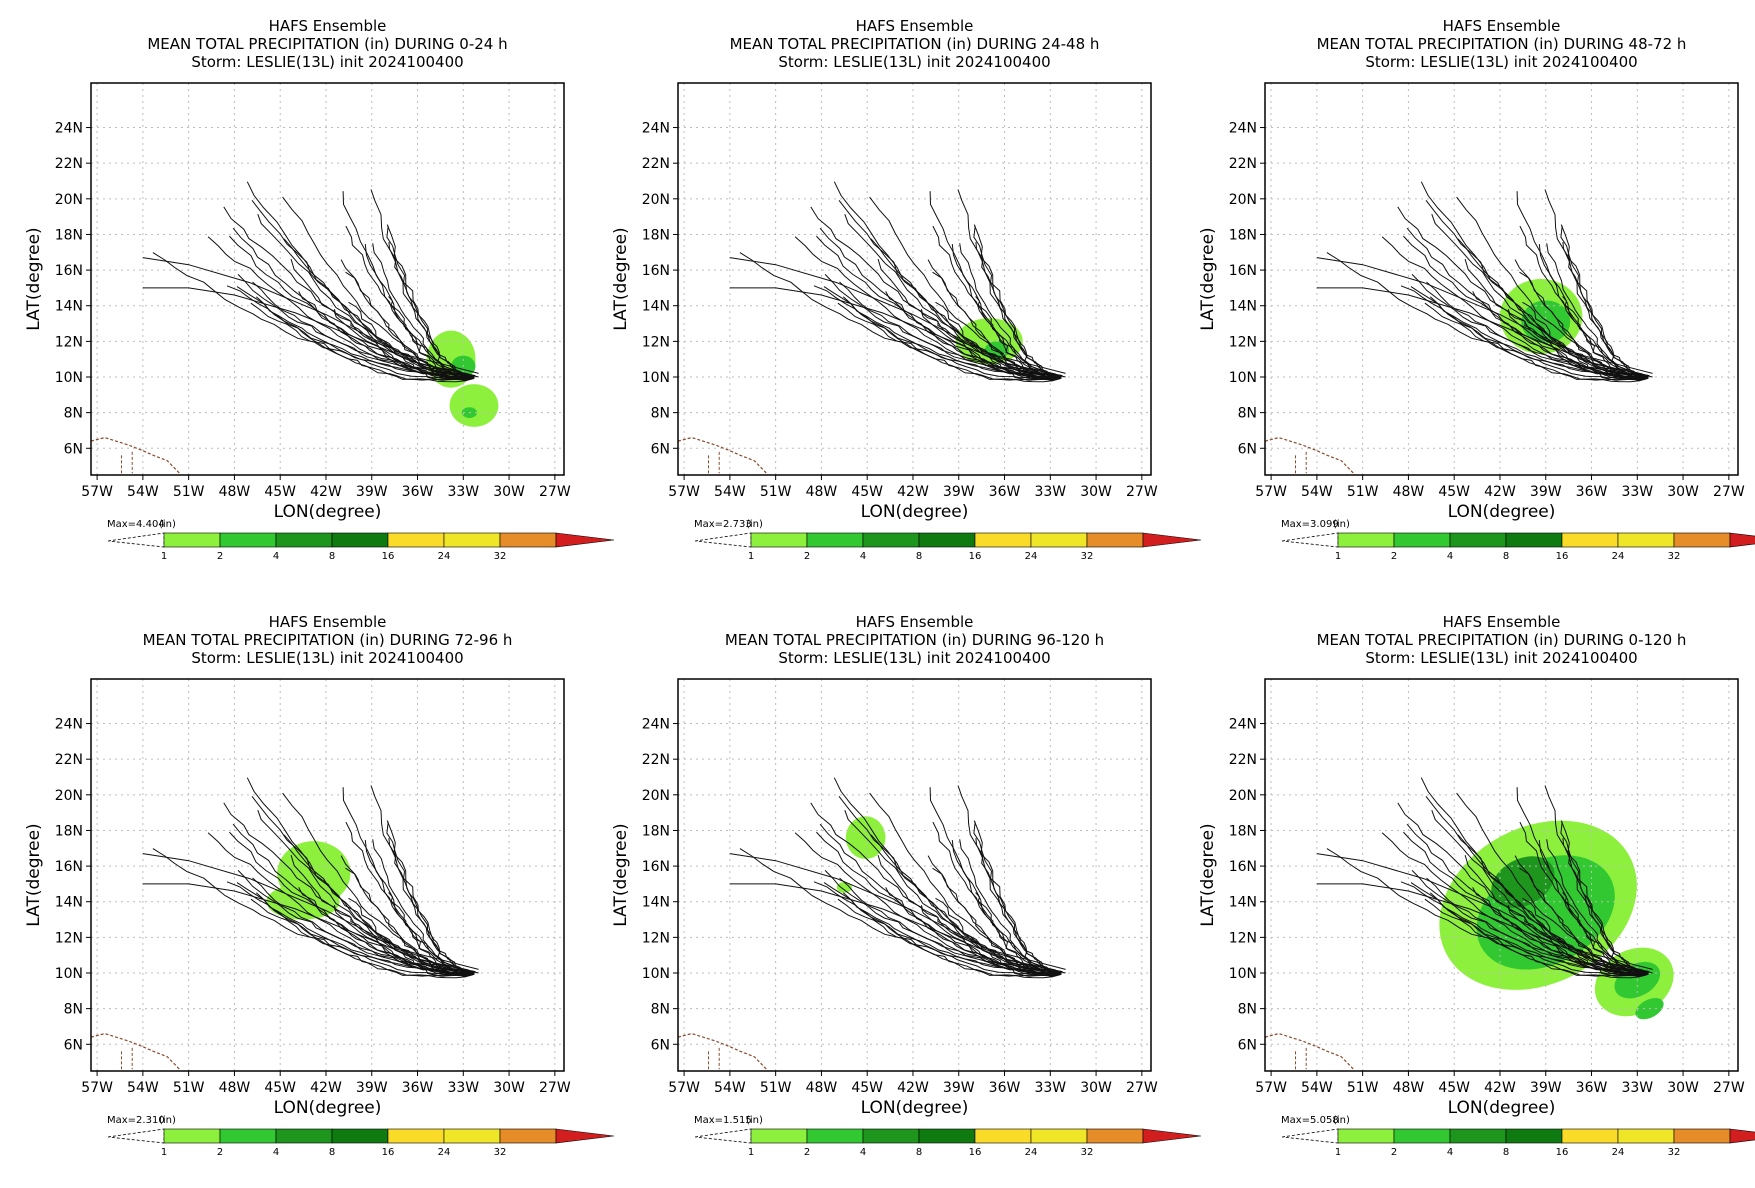 The image size is (1755, 1188). I want to click on ensemble-tracks, so click(897, 282).